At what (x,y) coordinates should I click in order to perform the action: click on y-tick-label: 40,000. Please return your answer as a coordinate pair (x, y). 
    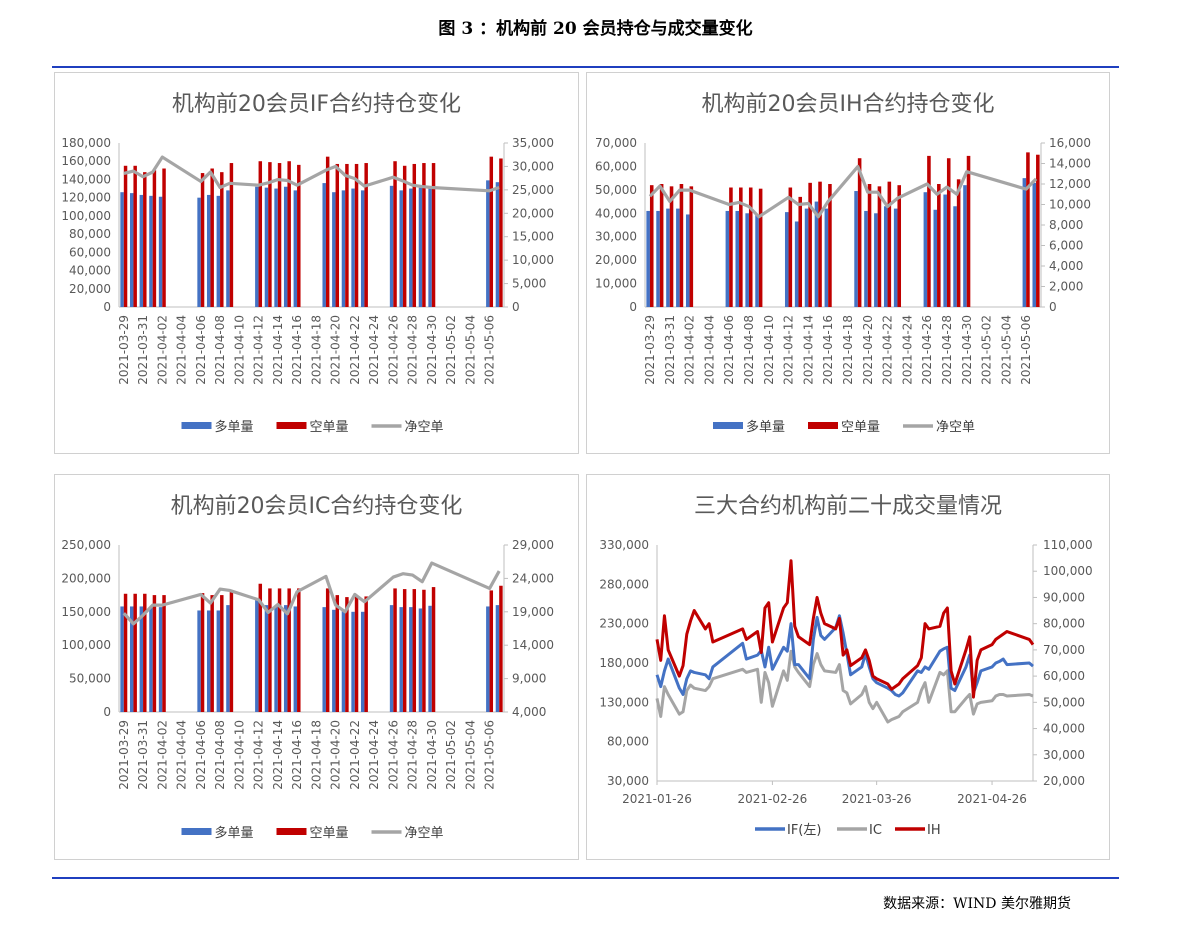
    Looking at the image, I should click on (90, 271).